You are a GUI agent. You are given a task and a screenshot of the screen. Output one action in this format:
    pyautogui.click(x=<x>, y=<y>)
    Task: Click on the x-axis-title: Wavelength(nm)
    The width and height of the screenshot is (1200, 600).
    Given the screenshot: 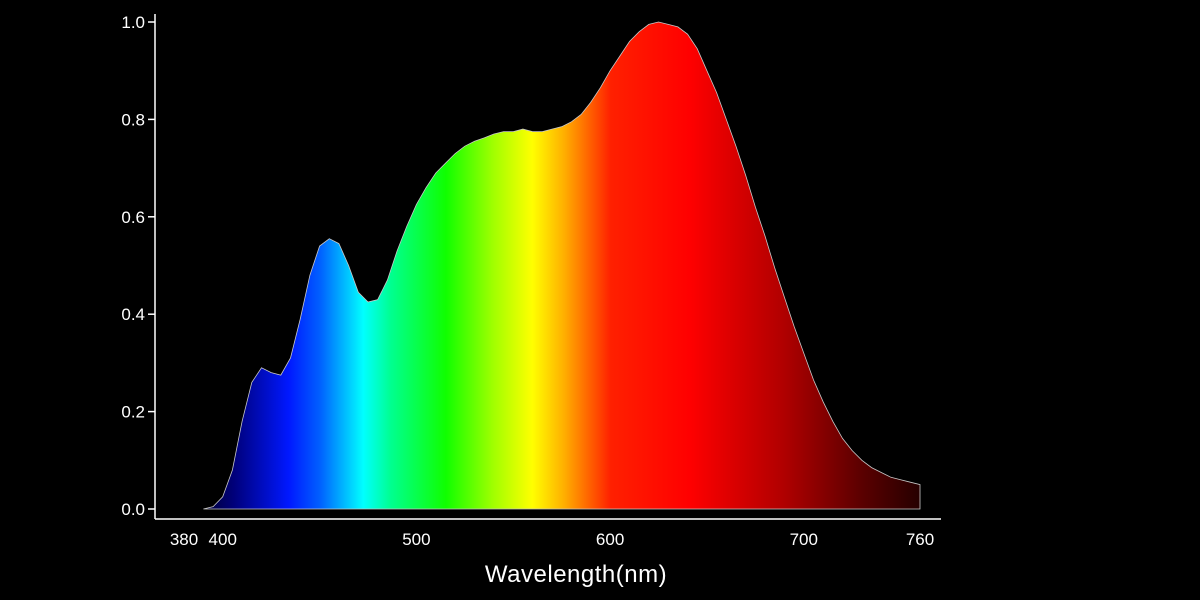 What is the action you would take?
    pyautogui.click(x=576, y=574)
    